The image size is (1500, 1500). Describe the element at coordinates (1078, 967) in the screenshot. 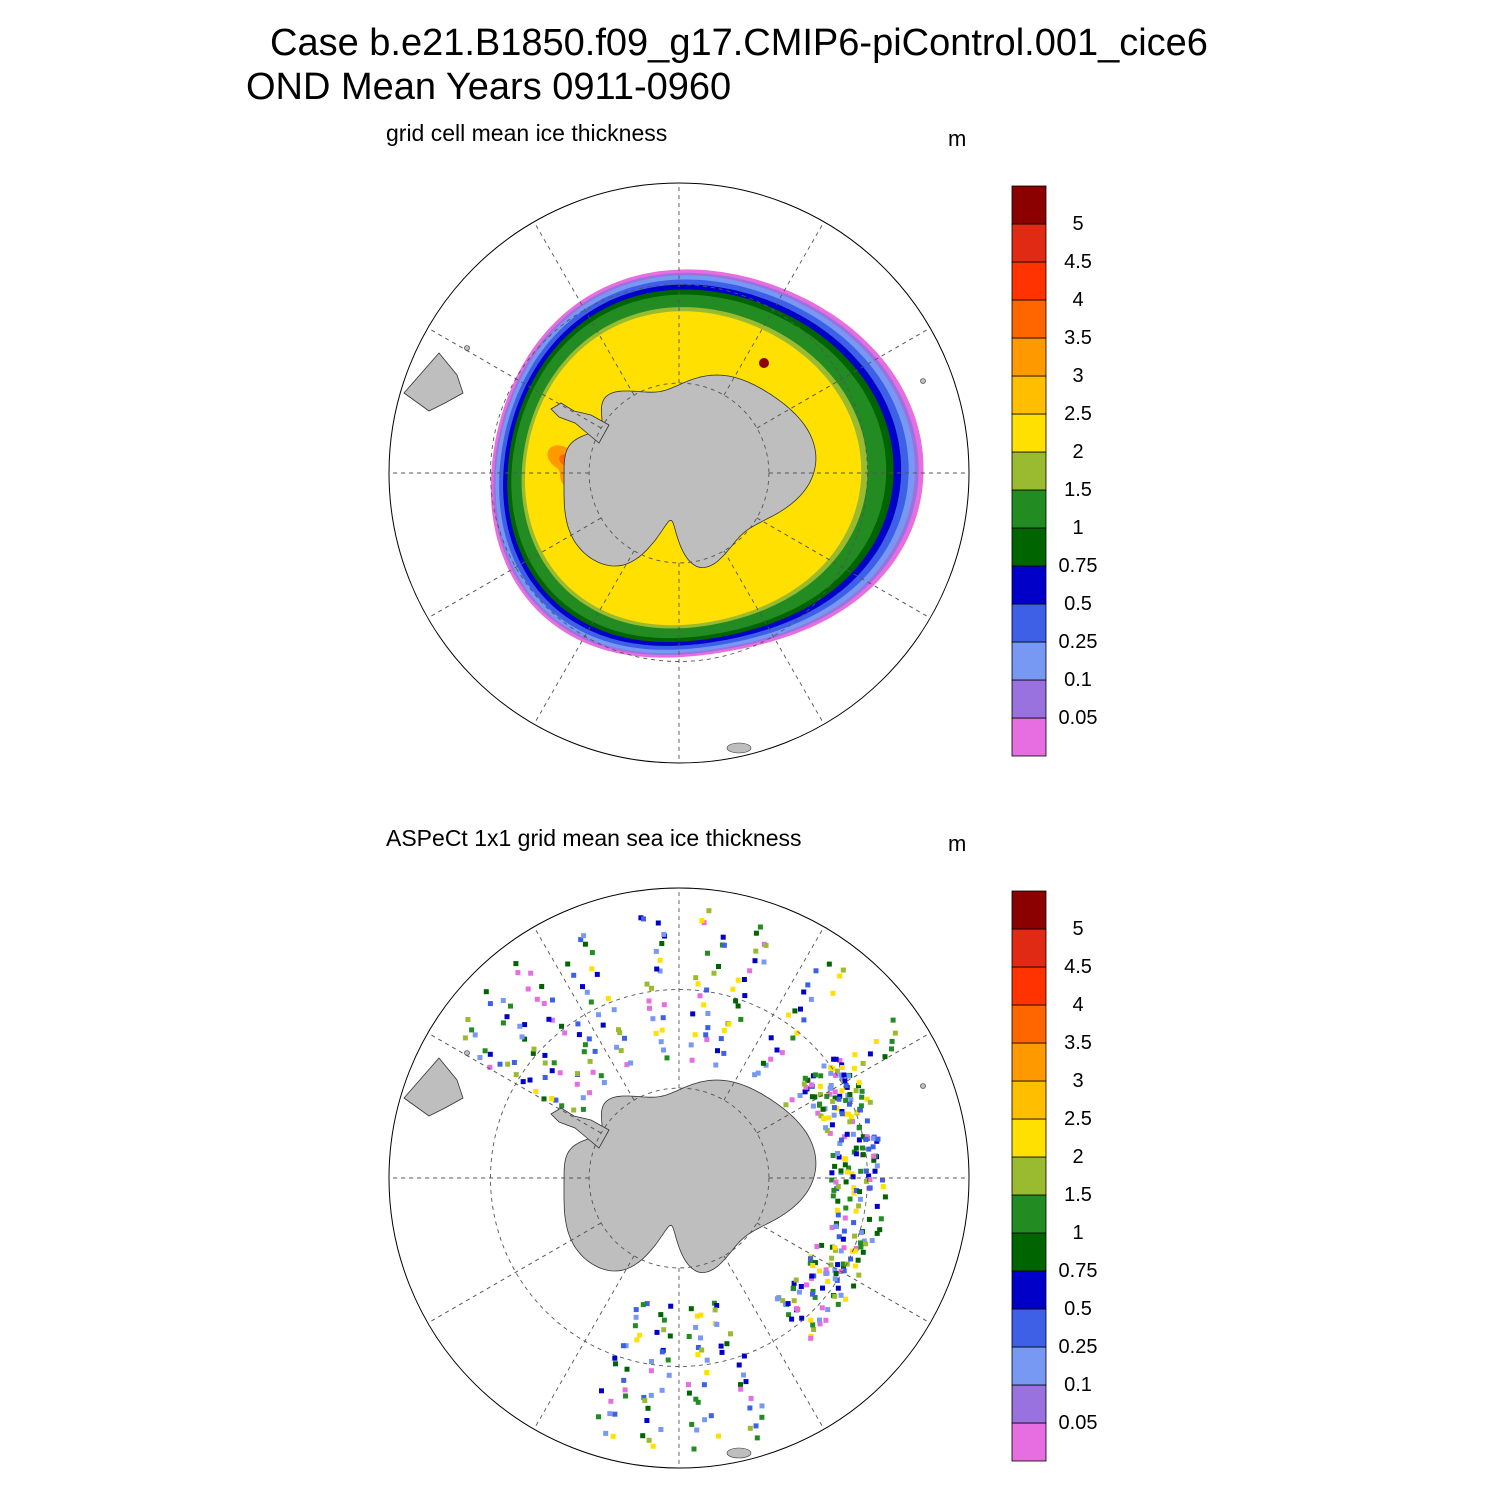

I see `colorbar-label: 4.5` at that location.